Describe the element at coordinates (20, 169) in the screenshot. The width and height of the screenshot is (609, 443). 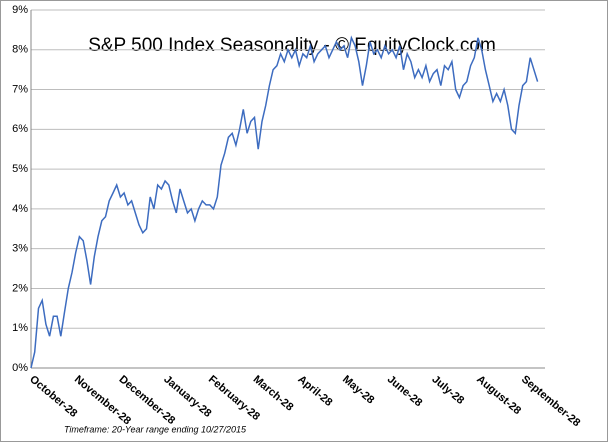
I see `y-tick-label: 5%` at that location.